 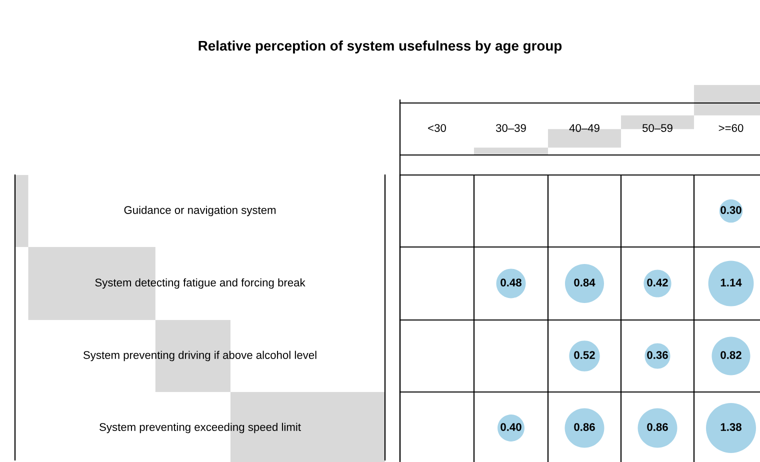 I want to click on chart-title: Relative perception of system usefulness by age group, so click(x=380, y=47).